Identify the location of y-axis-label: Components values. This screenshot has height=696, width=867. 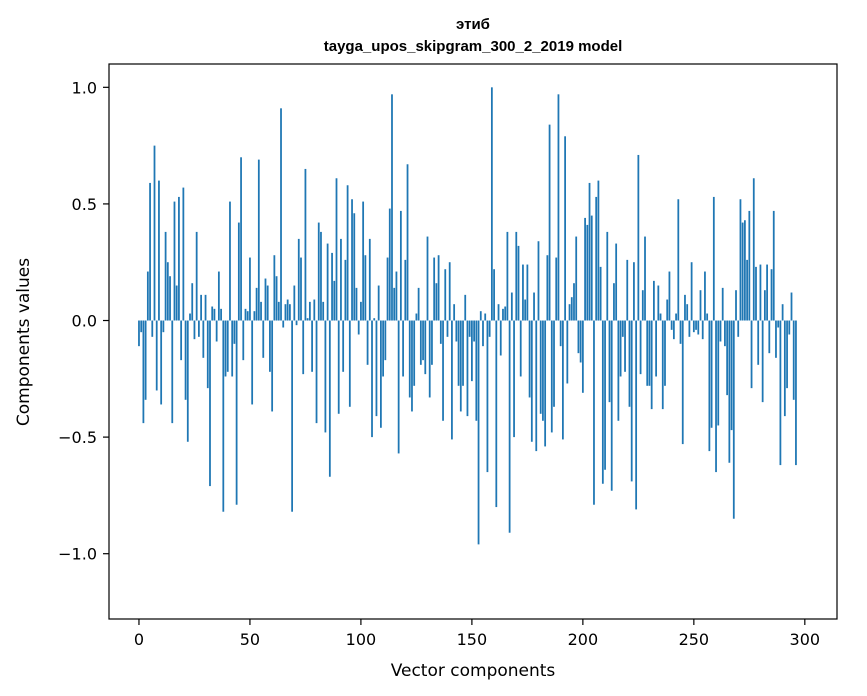
(24, 342).